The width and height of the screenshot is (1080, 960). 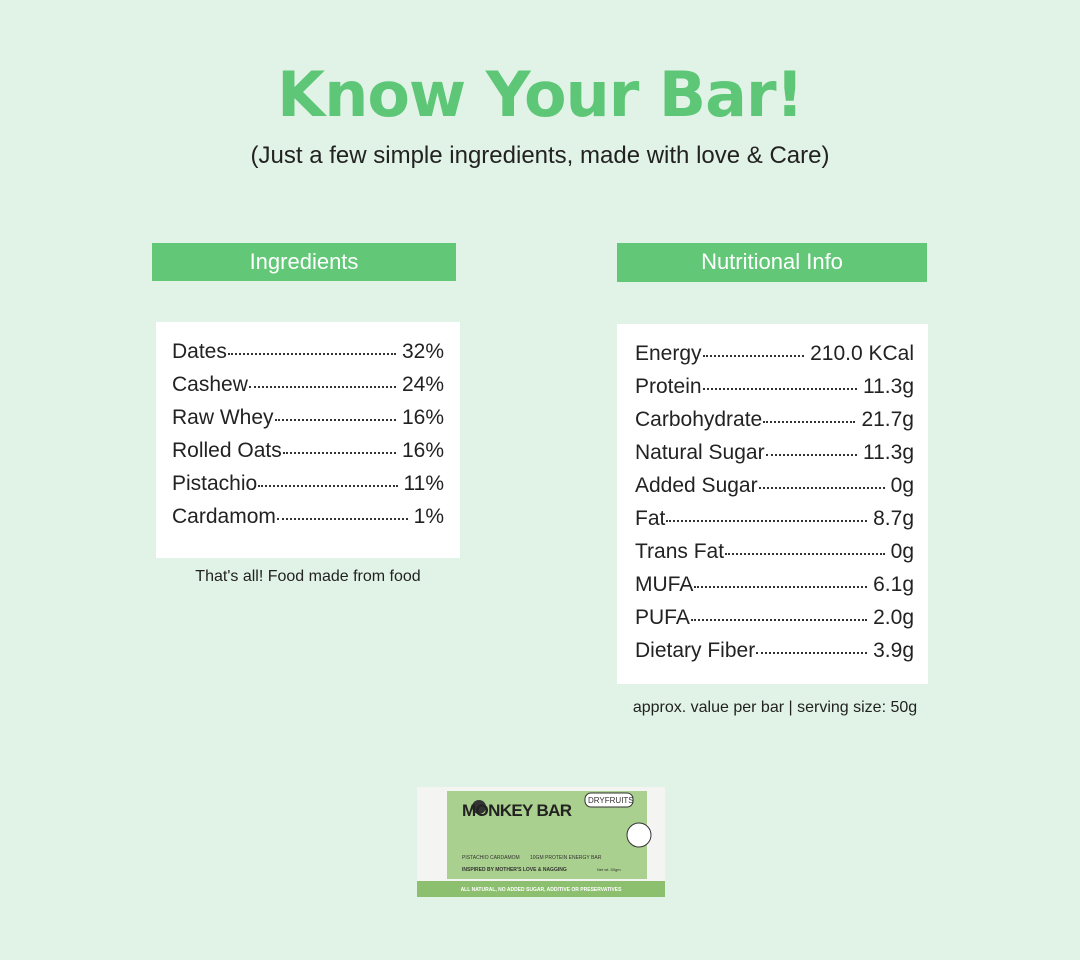 What do you see at coordinates (308, 488) in the screenshot?
I see `row: Pistachio 11%` at bounding box center [308, 488].